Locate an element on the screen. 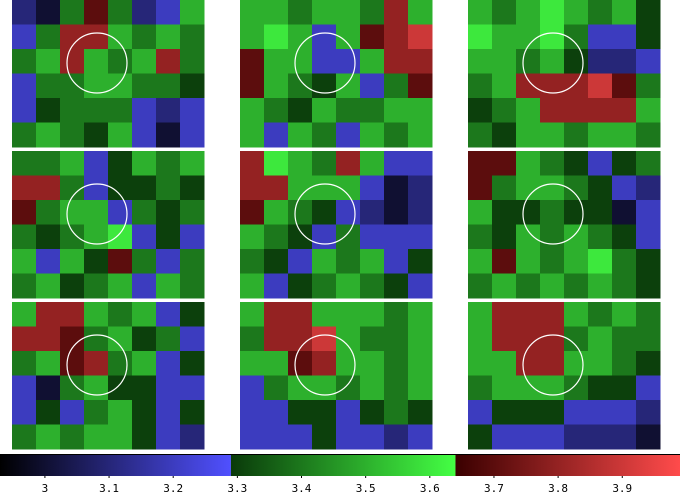 This screenshot has height=498, width=680. colorbar-tick-label: 3.5 is located at coordinates (366, 488).